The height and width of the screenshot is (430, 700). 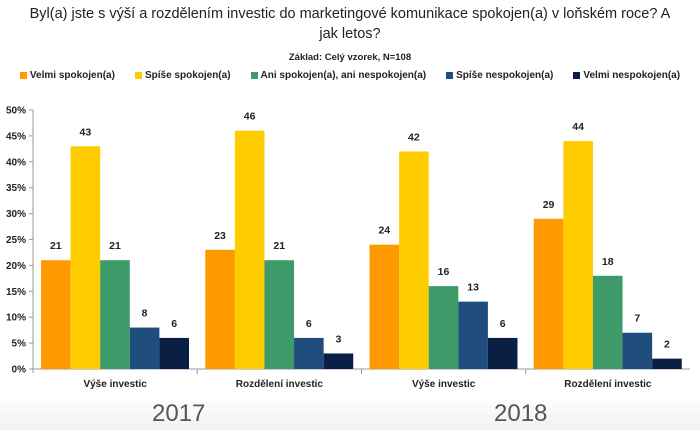 I want to click on y-tick-label: 40%, so click(x=16, y=162).